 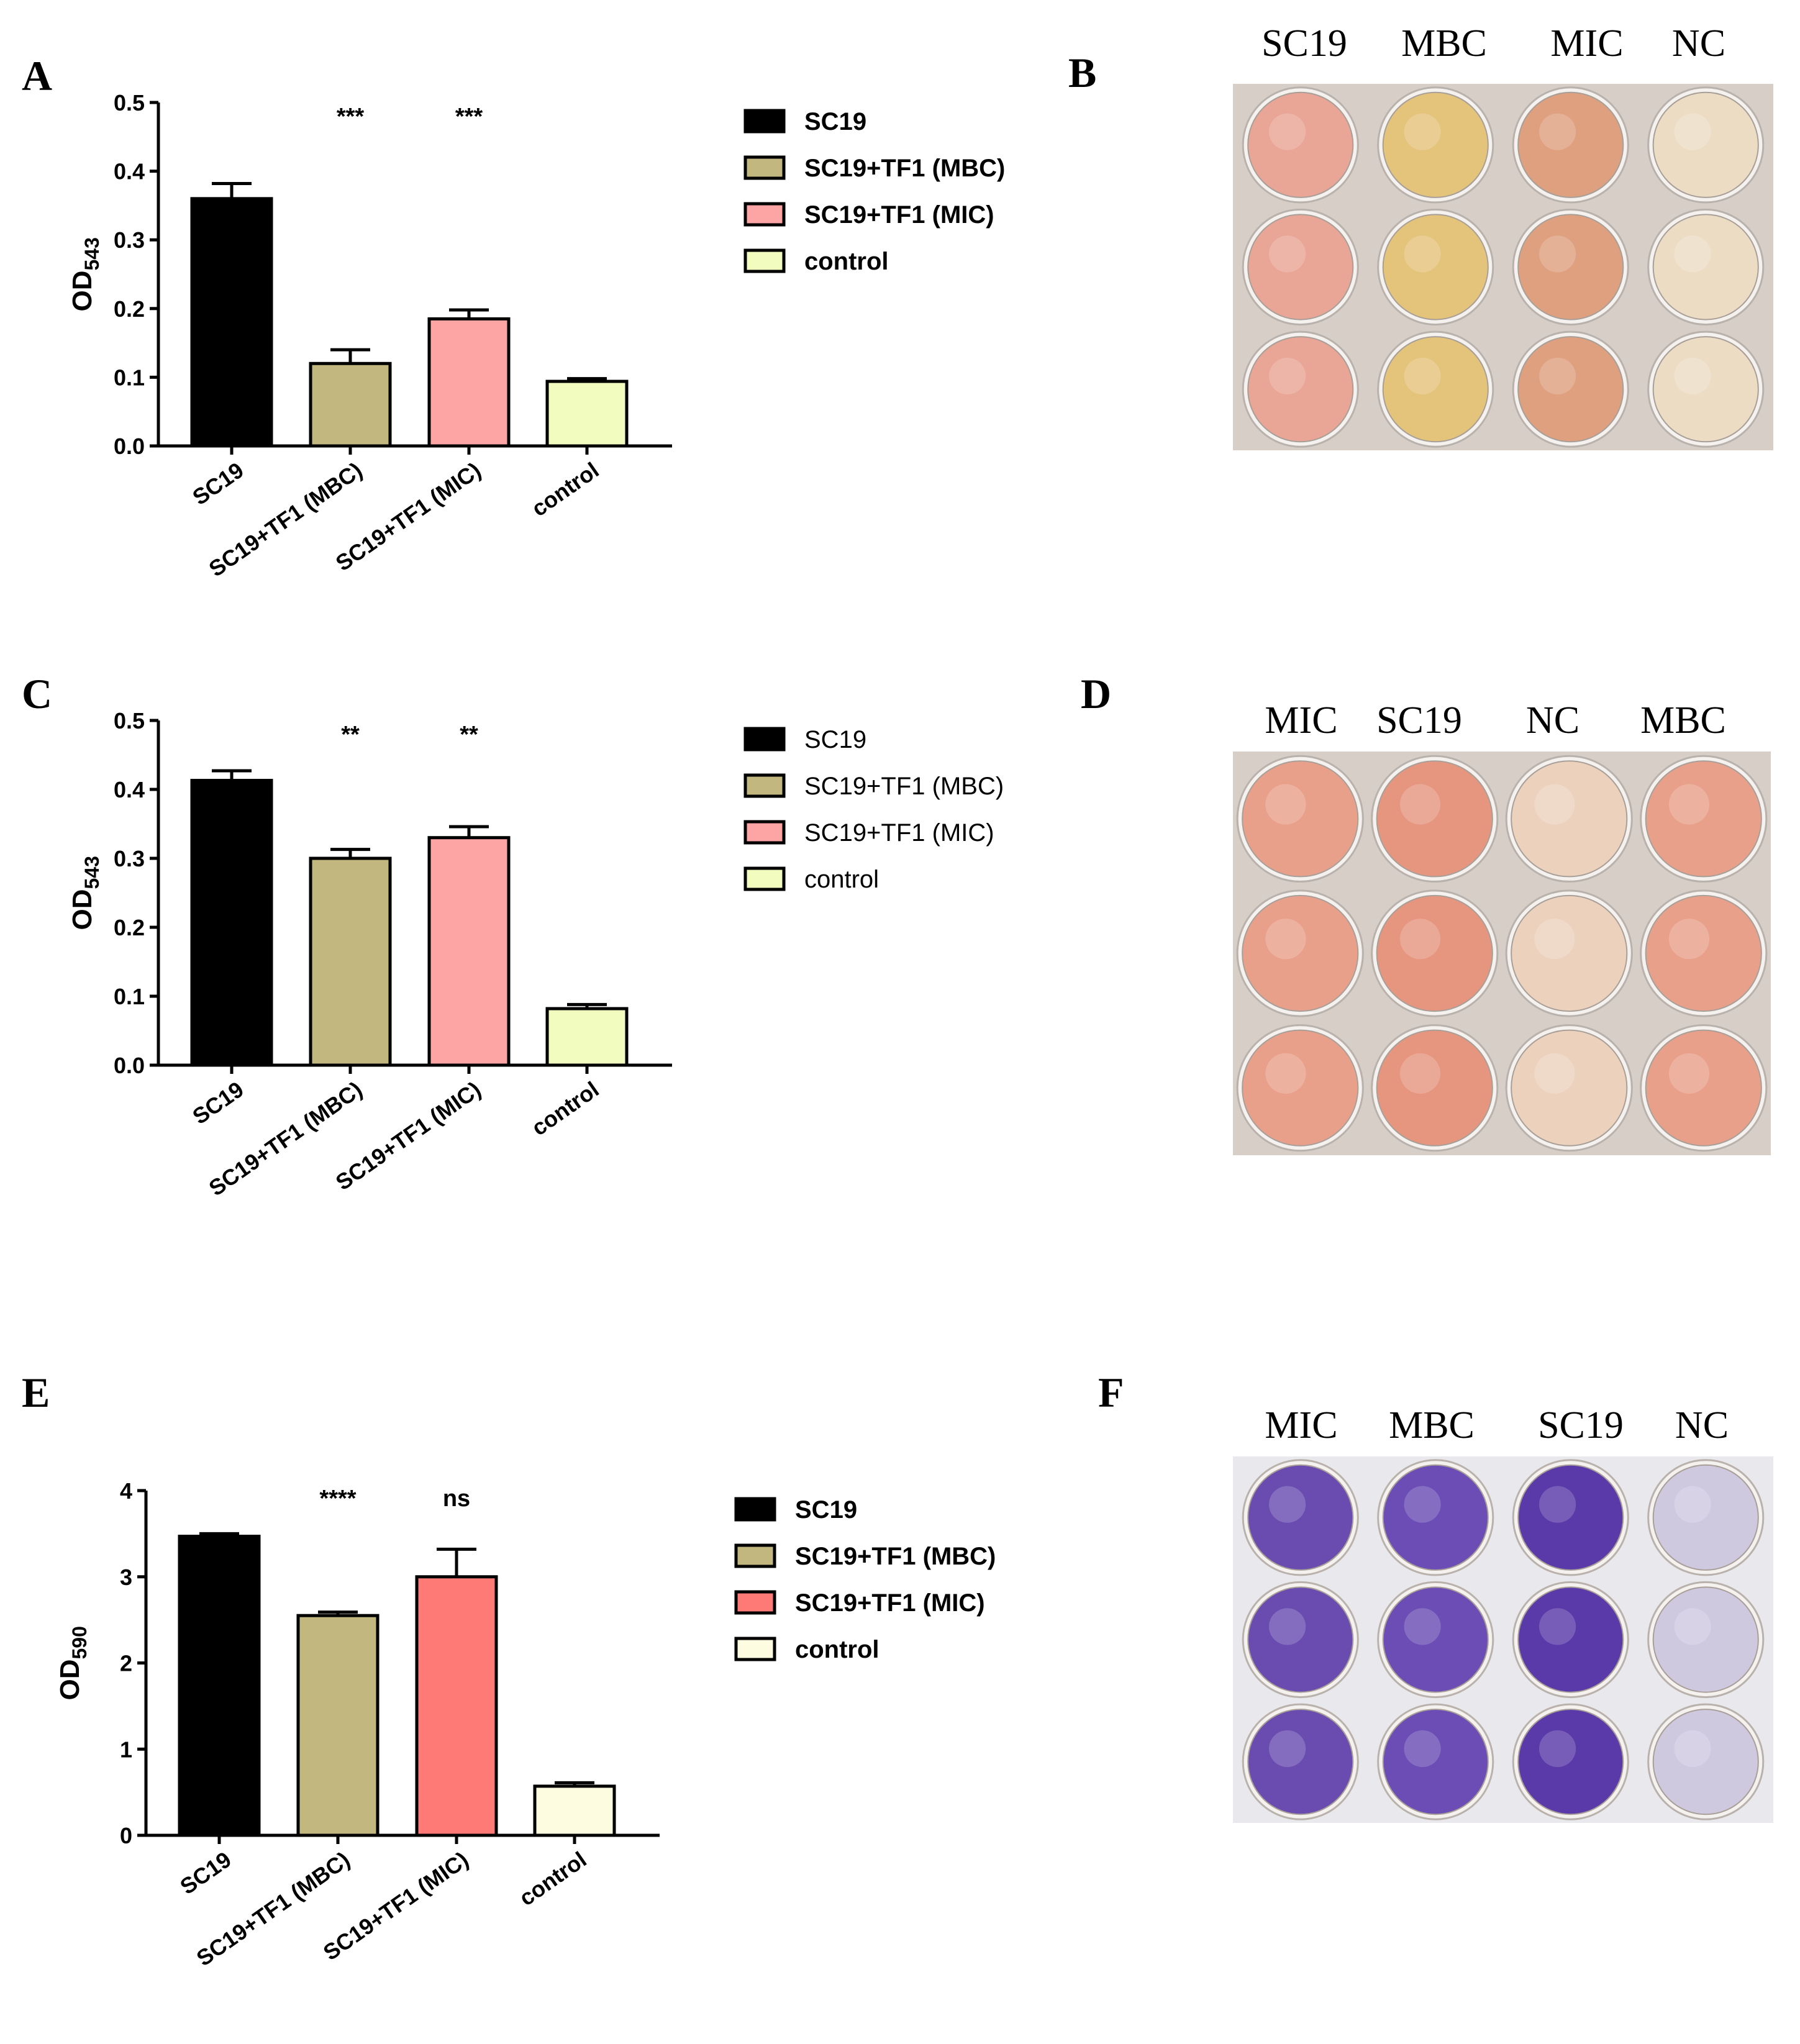 What do you see at coordinates (337, 1499) in the screenshot?
I see `significance-label: ****` at bounding box center [337, 1499].